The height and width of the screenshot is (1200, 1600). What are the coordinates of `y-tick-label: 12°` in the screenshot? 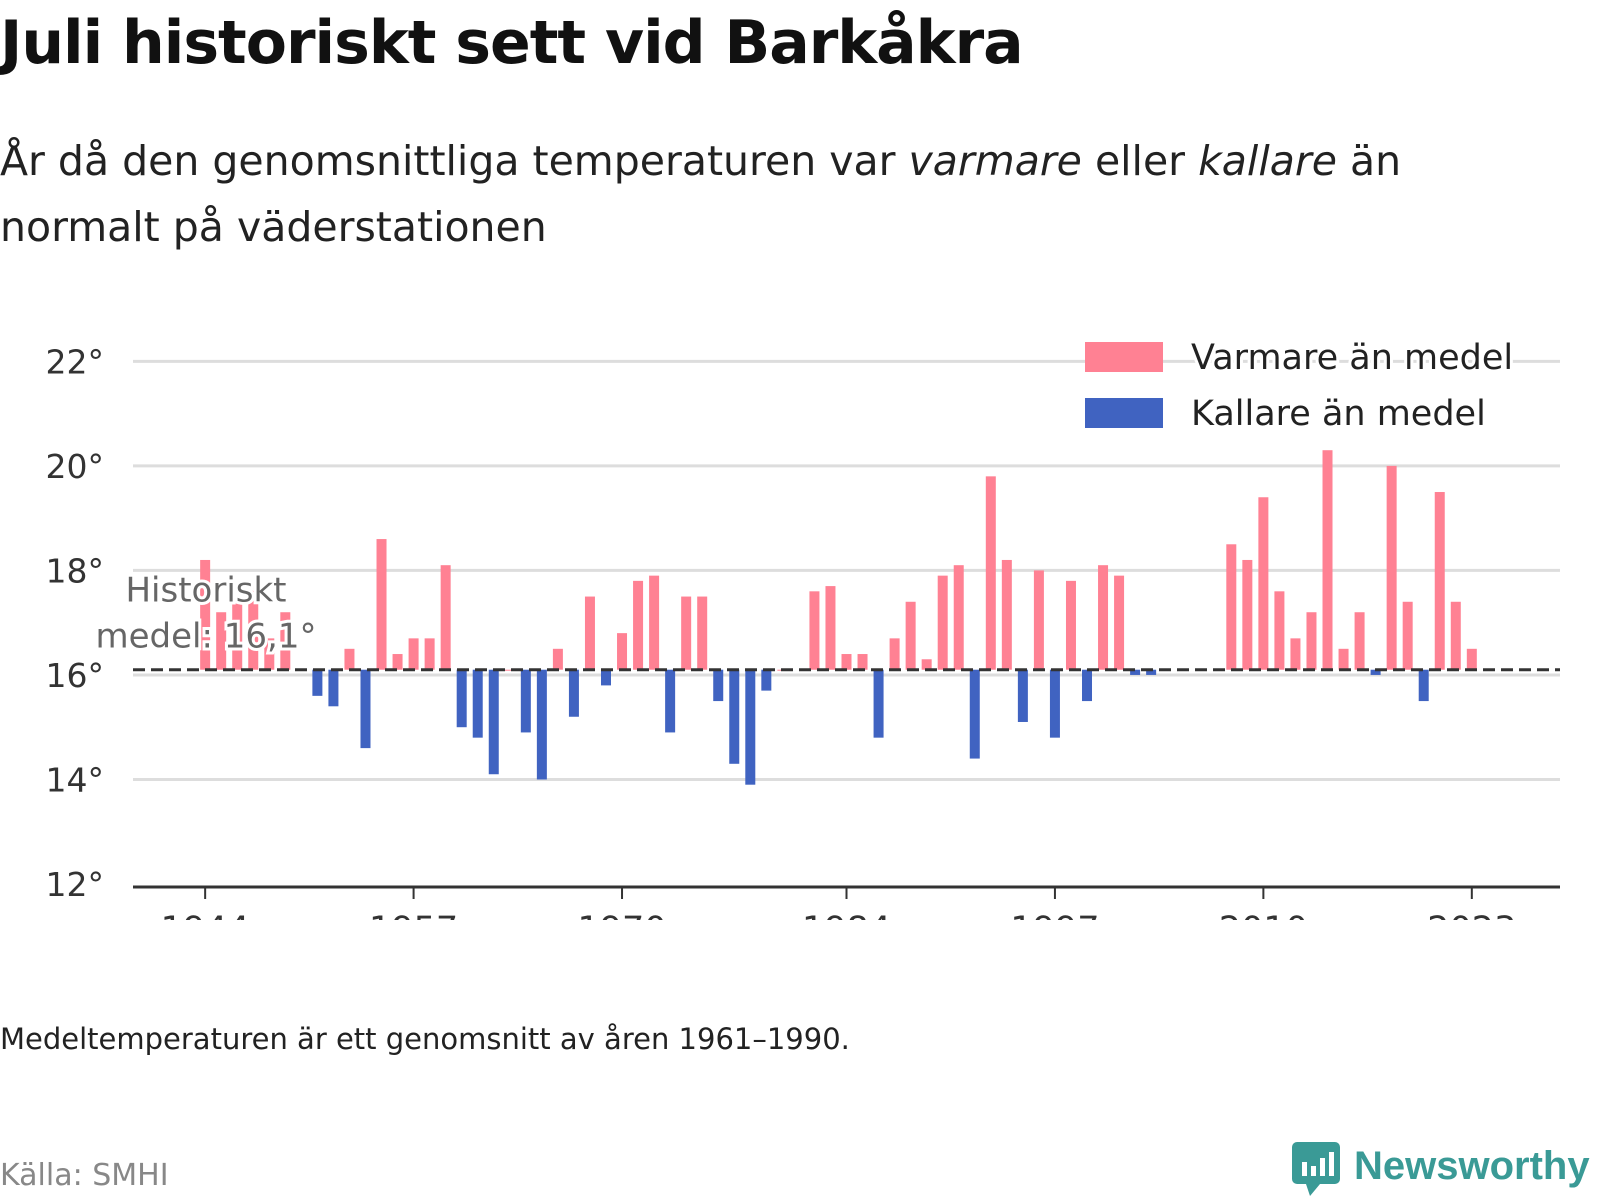 It's located at (75, 884).